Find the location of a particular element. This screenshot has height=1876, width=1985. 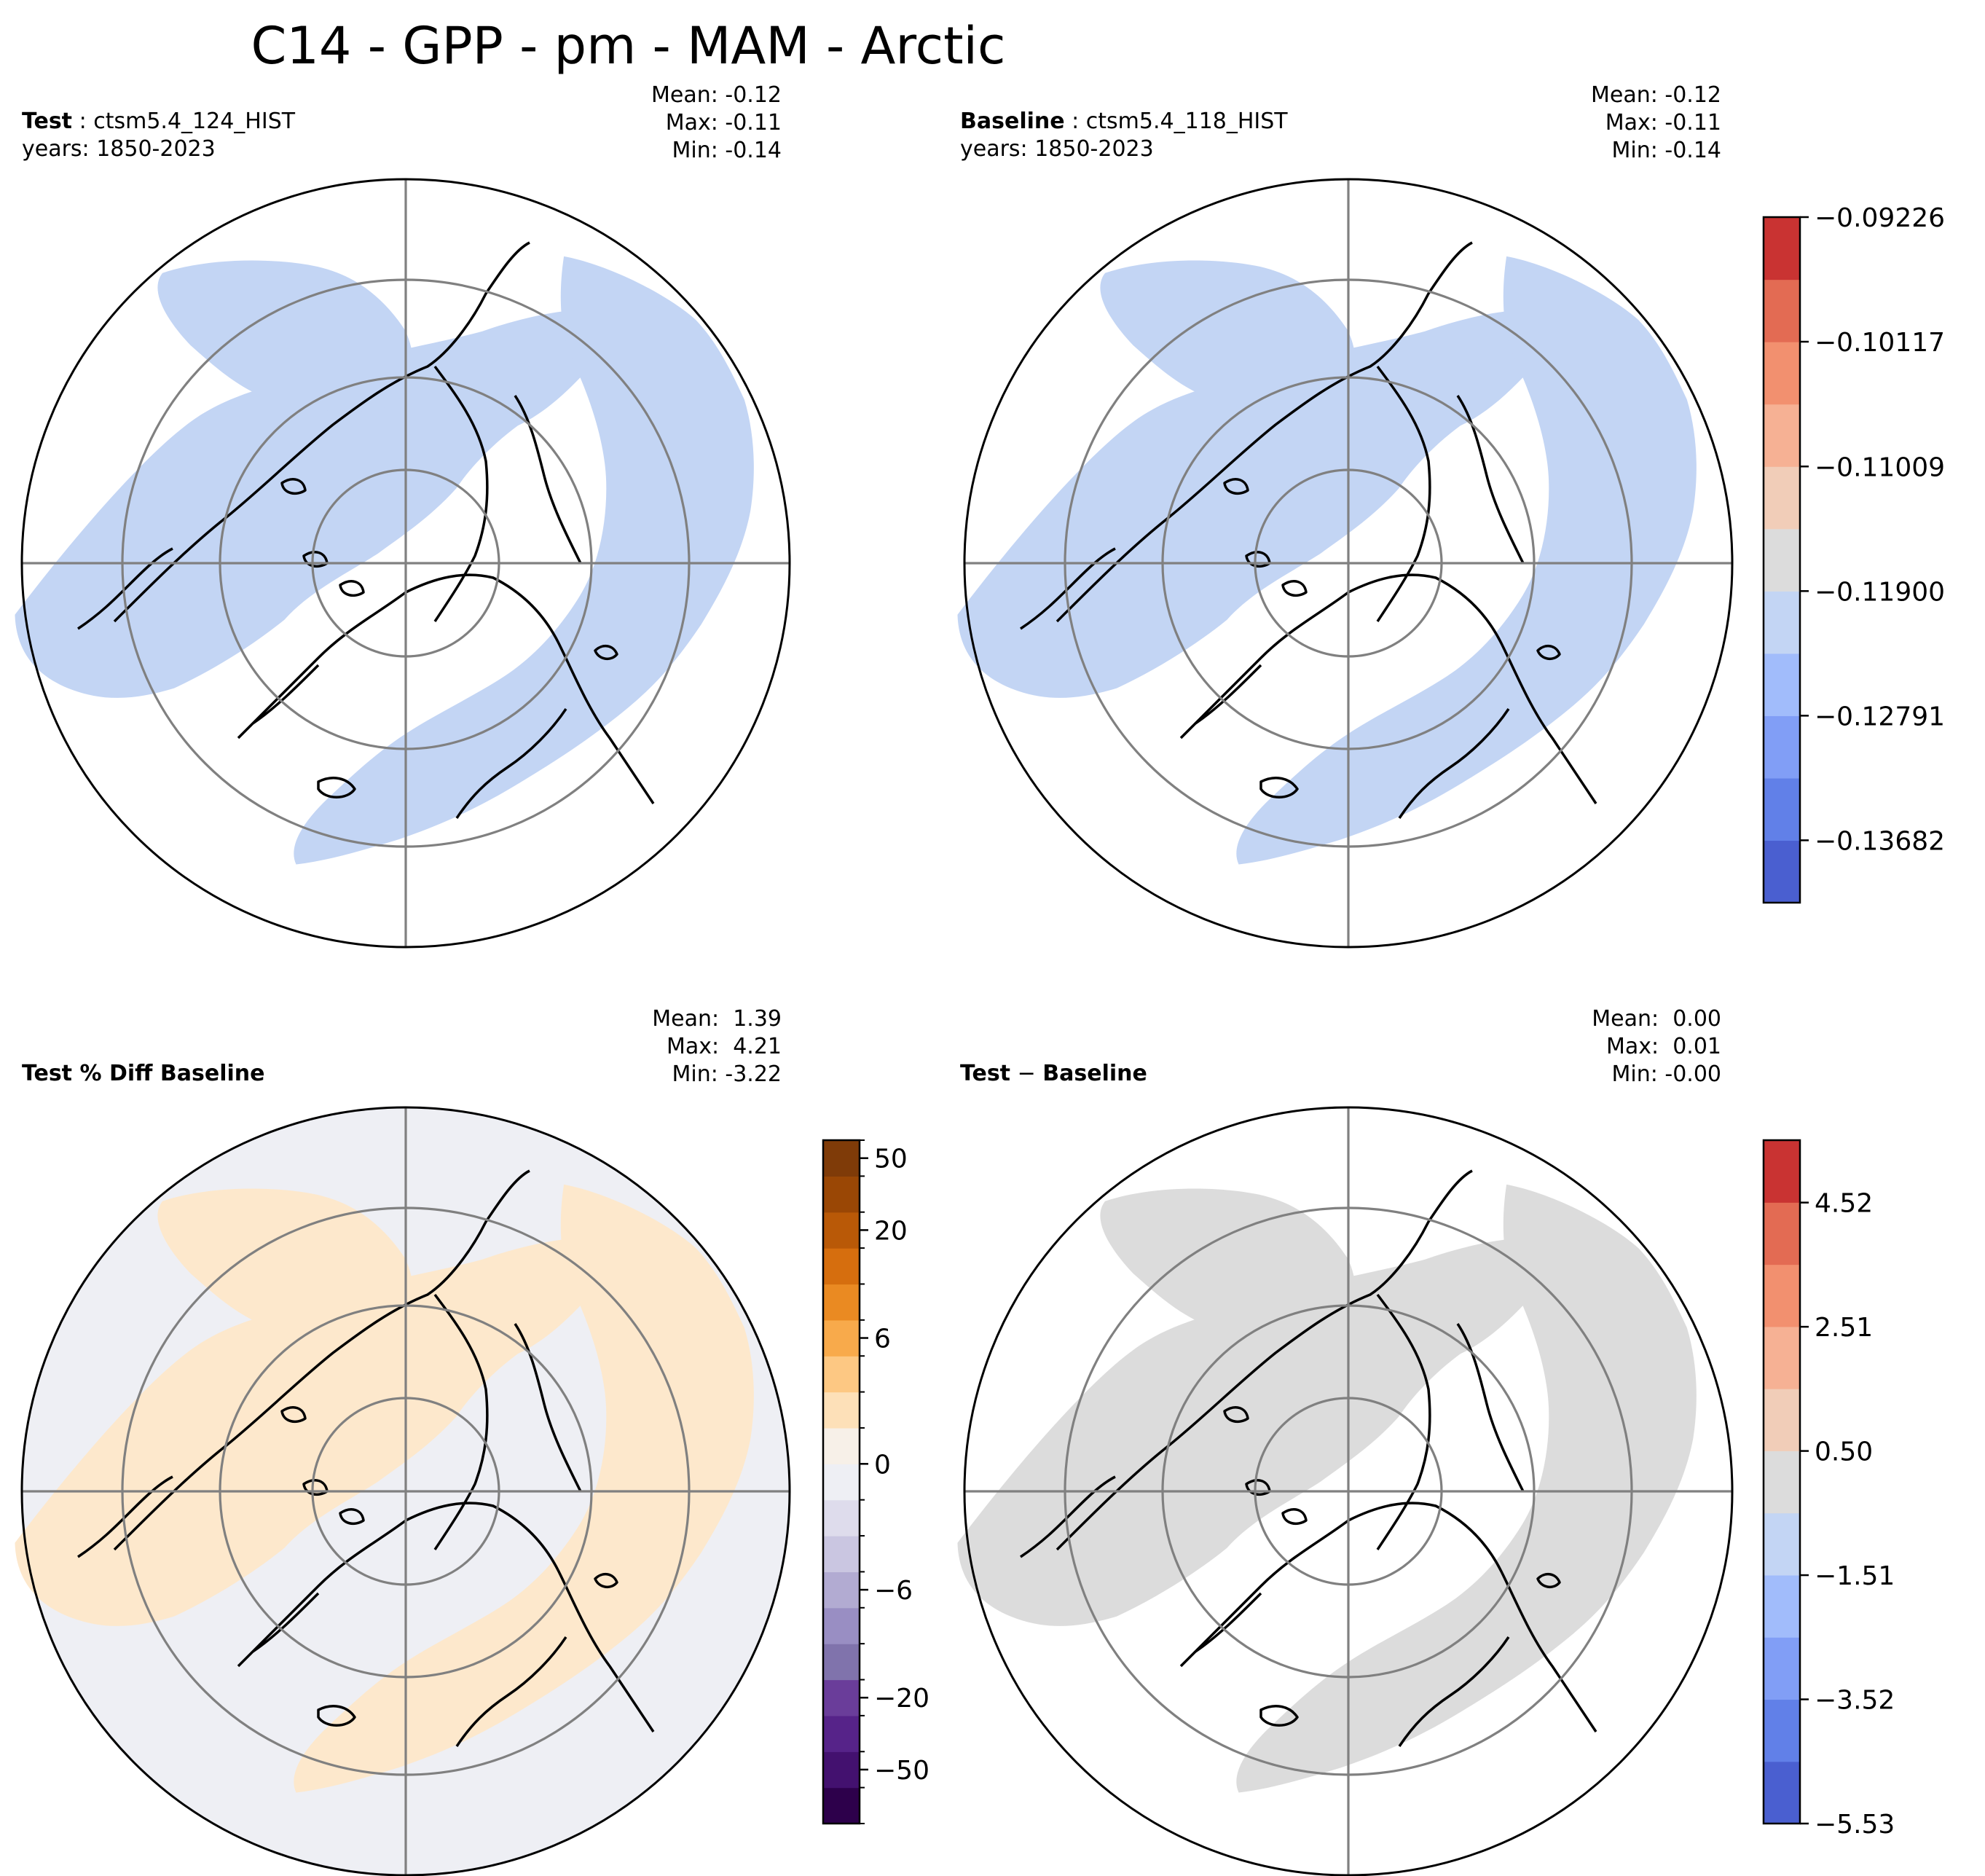

baseline-stats: Mean: -0.12 Max: -0.11 Min: -0.14 is located at coordinates (1656, 123).